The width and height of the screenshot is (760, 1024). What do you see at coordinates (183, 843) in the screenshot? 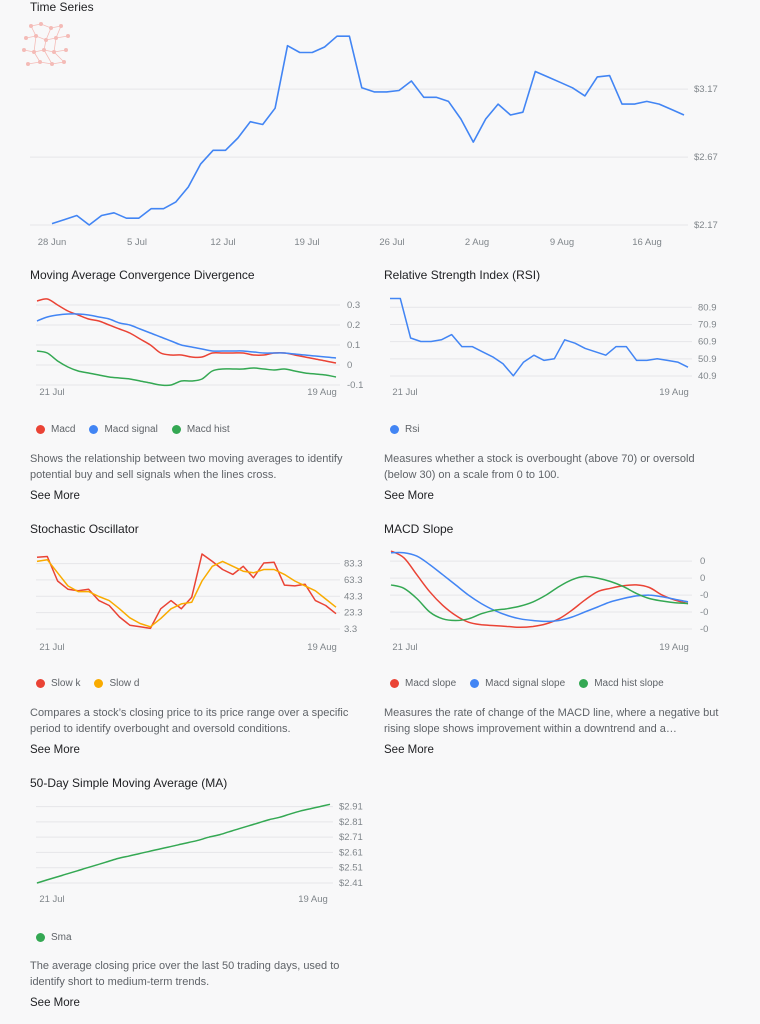
I see `series-line-sma` at bounding box center [183, 843].